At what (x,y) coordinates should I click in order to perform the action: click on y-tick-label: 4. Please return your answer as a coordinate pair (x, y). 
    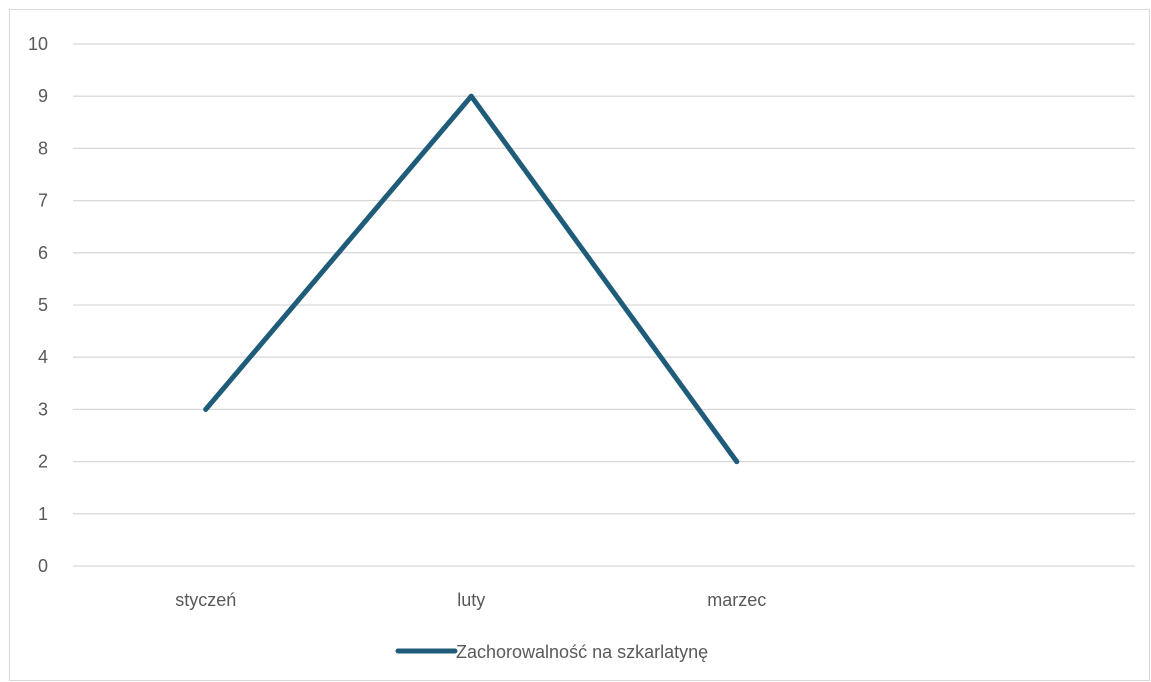
    Looking at the image, I should click on (43, 357).